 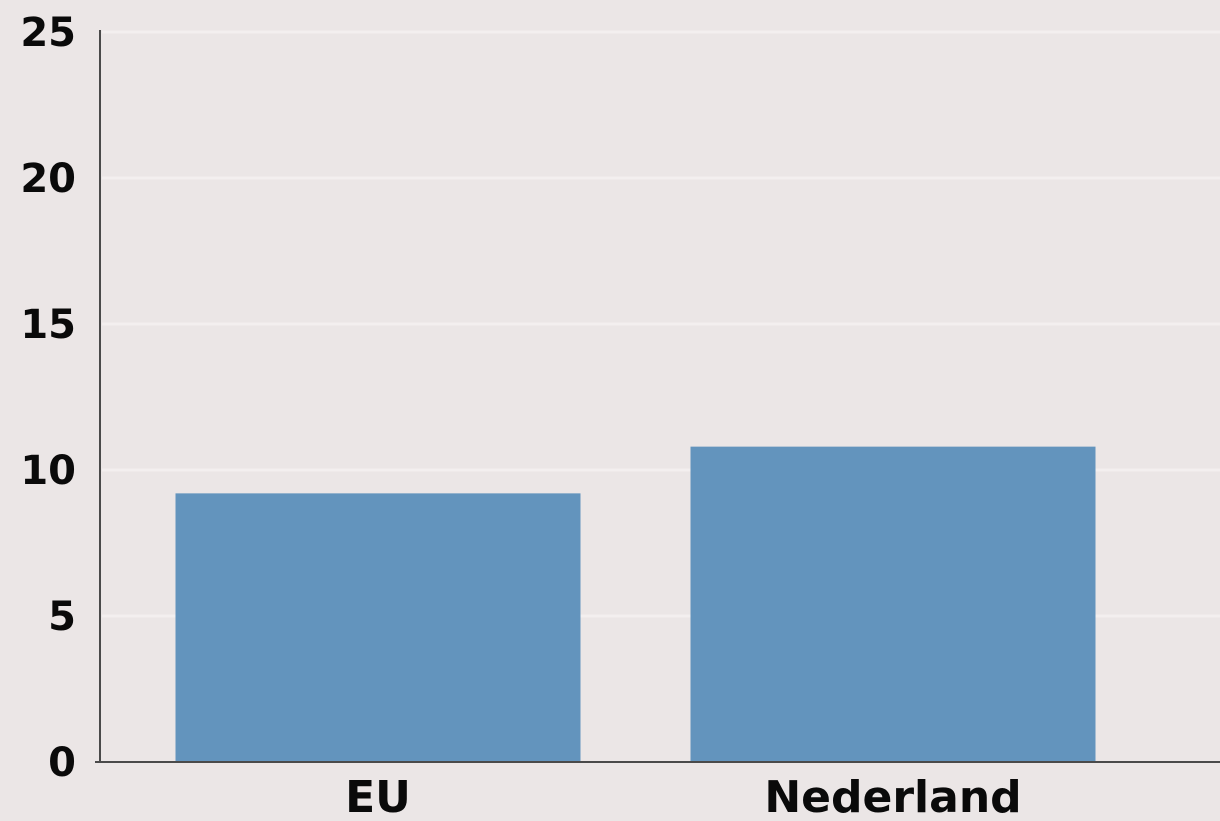 I want to click on x-tick-label-nederland: Nederland, so click(x=892, y=796).